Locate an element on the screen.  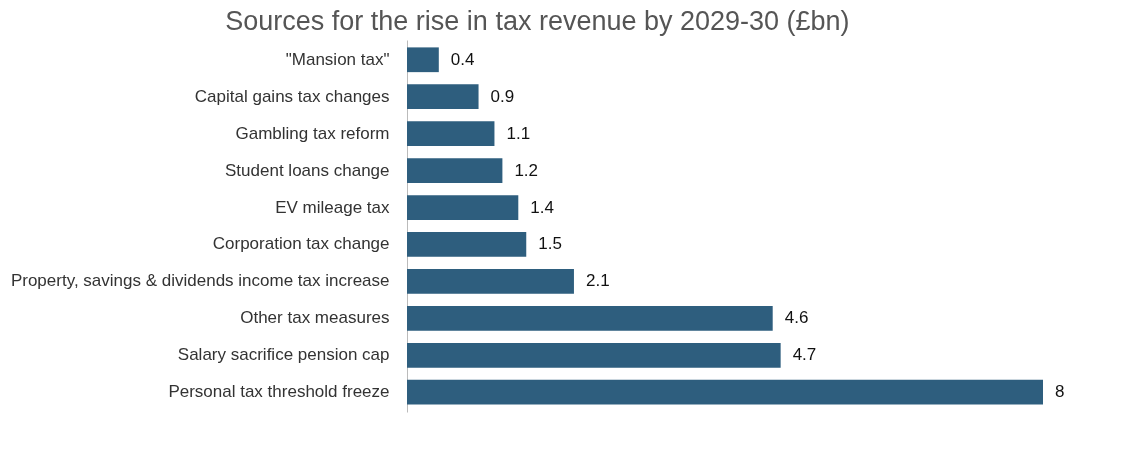
y-tick-label: Property, savings & dividends income tax increase is located at coordinates (200, 281).